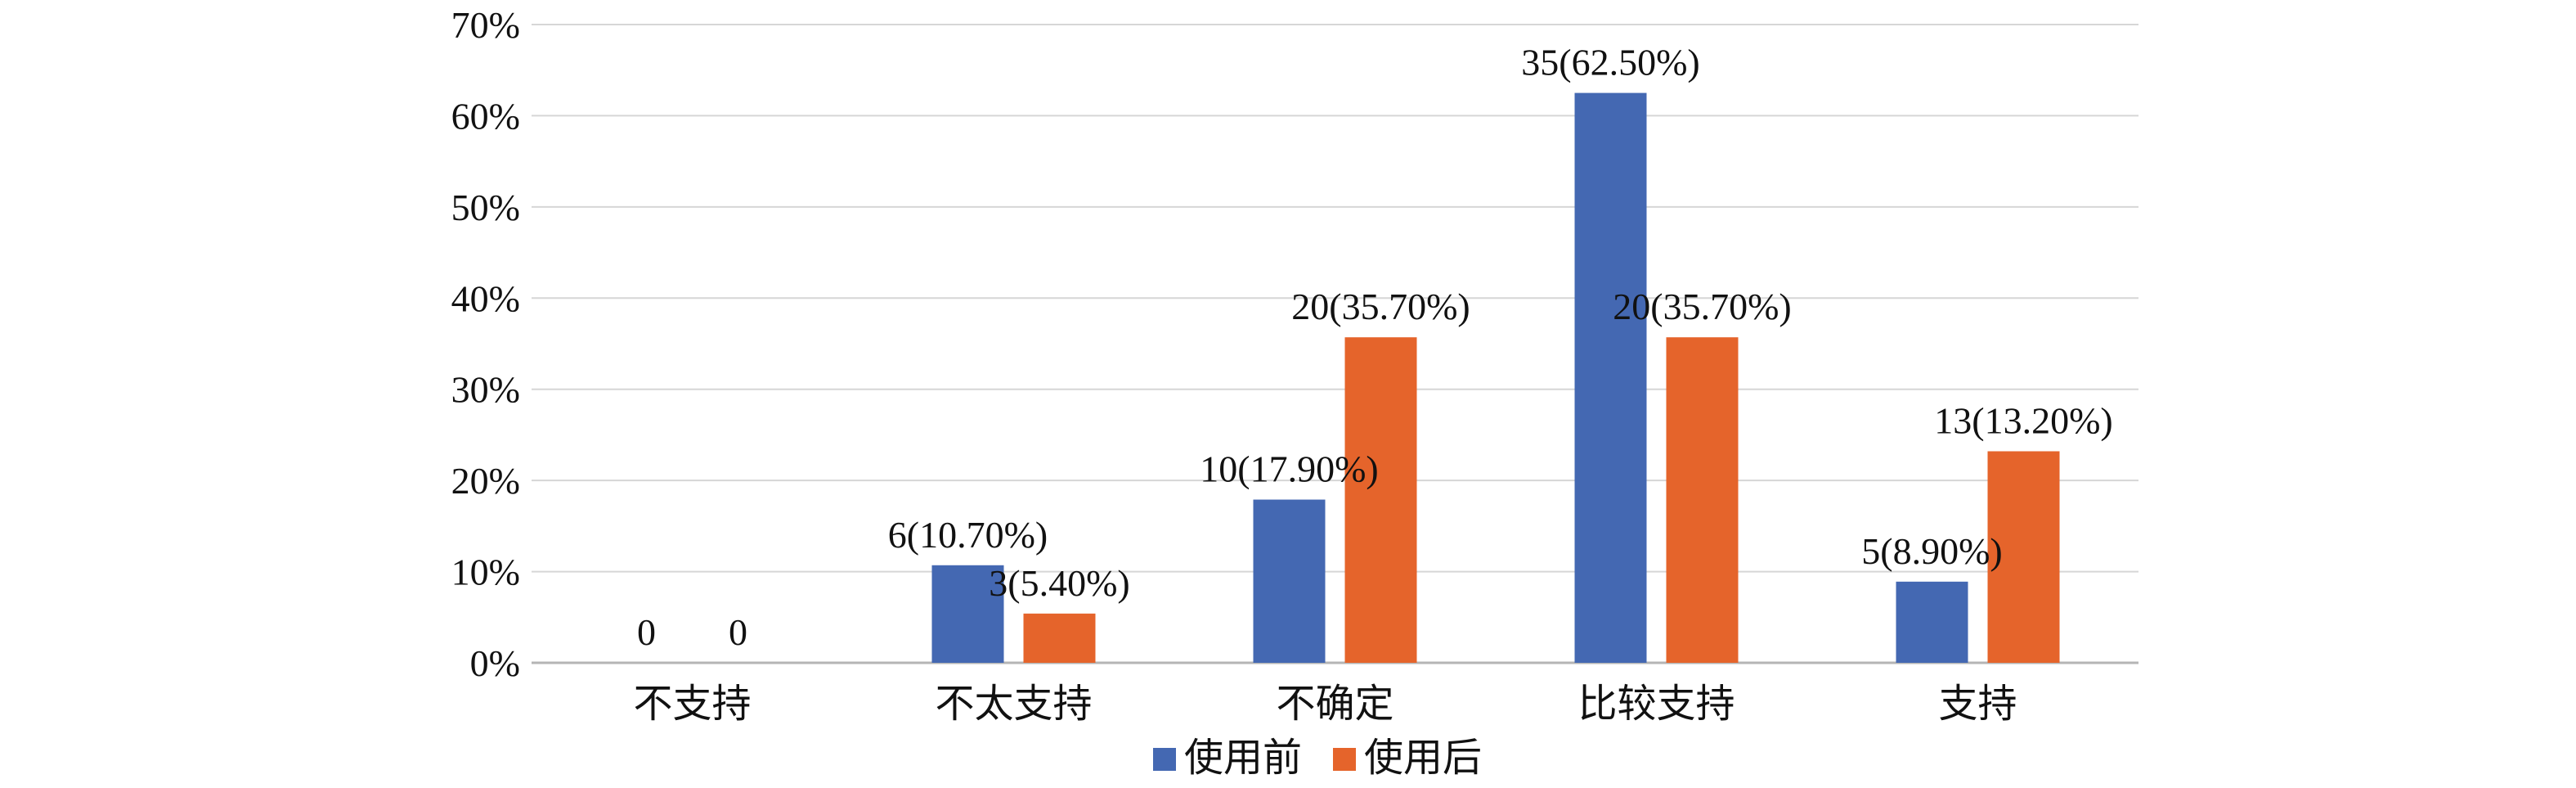 The image size is (2576, 788). What do you see at coordinates (1059, 583) in the screenshot?
I see `data-label: 3(5.40%)` at bounding box center [1059, 583].